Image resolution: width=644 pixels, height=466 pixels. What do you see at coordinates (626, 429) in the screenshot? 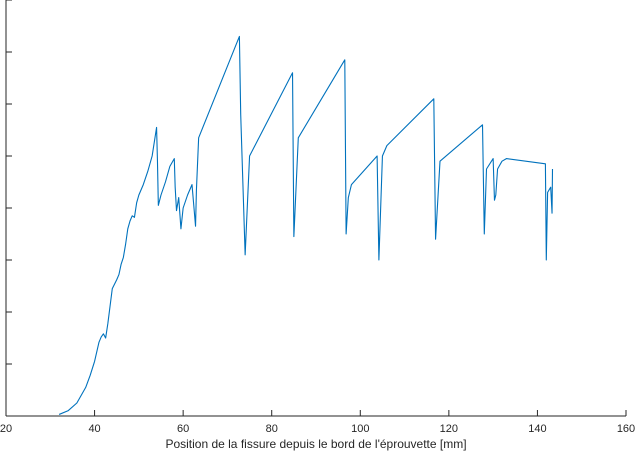
I see `x-tick-label-160: 160` at bounding box center [626, 429].